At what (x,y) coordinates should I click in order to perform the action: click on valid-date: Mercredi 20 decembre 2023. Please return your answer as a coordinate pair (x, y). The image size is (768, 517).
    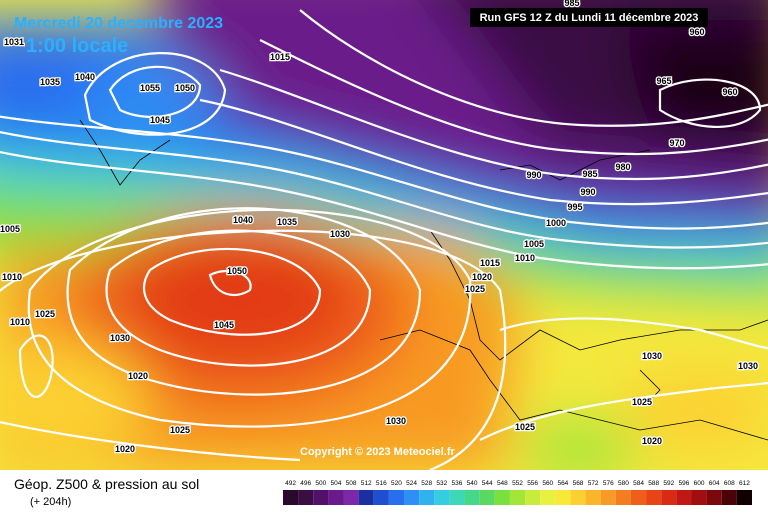
    Looking at the image, I should click on (118, 23).